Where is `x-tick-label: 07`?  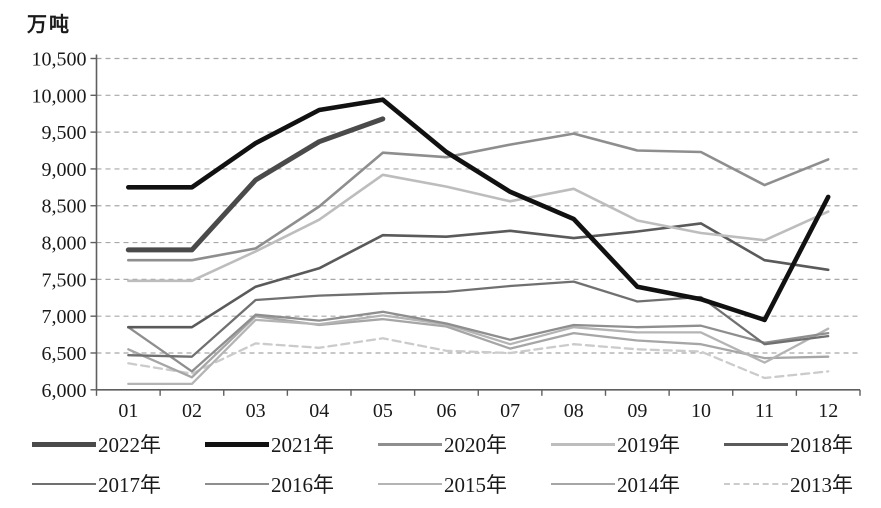 x-tick-label: 07 is located at coordinates (510, 411).